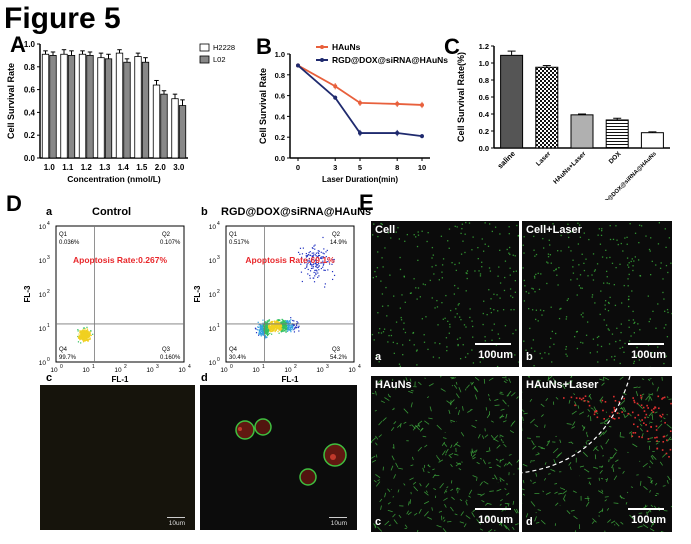 This screenshot has width=691, height=544. Describe the element at coordinates (484, 148) in the screenshot. I see `y-tick-label: 0.0` at that location.